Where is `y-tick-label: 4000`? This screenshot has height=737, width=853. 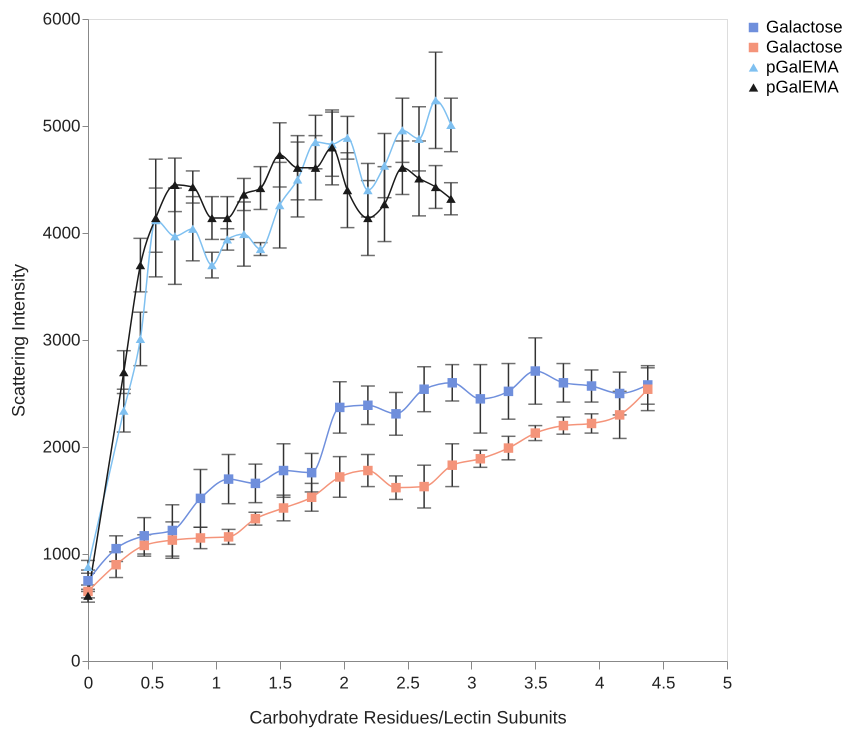
y-tick-label: 4000 is located at coordinates (61, 233).